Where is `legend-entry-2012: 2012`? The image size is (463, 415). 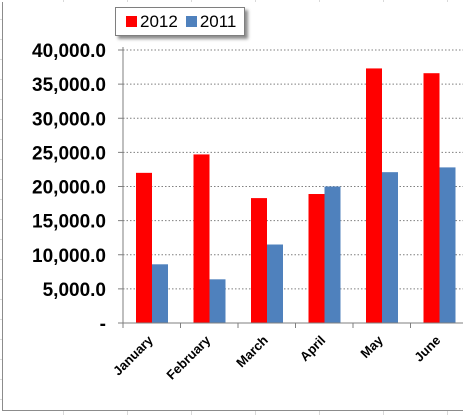
legend-entry-2012: 2012 is located at coordinates (152, 22).